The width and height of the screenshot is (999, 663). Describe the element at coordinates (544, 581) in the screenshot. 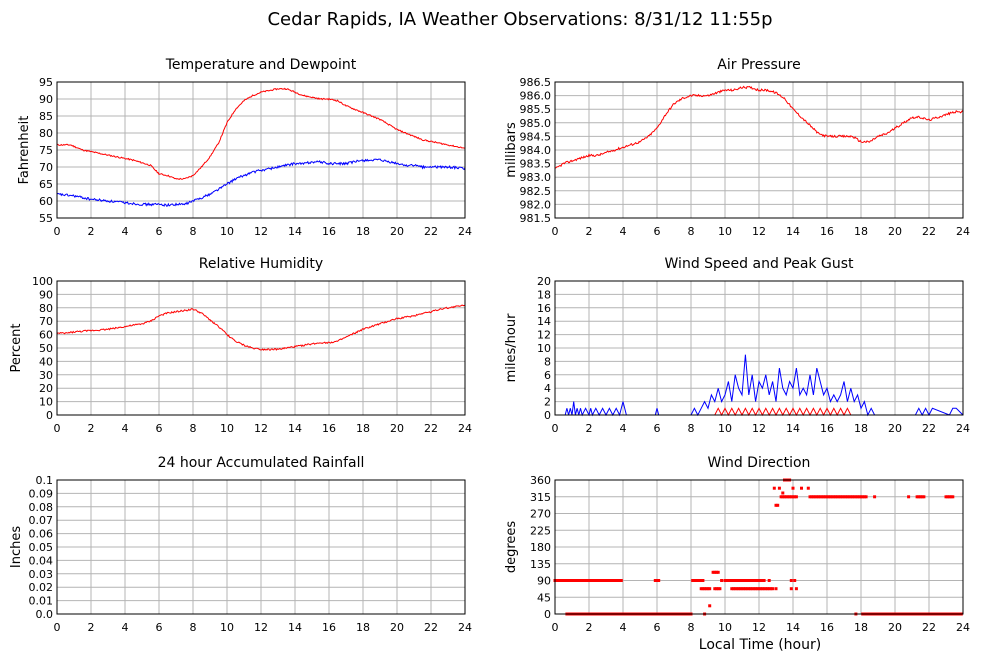

I see `y-tick-label: 90` at that location.